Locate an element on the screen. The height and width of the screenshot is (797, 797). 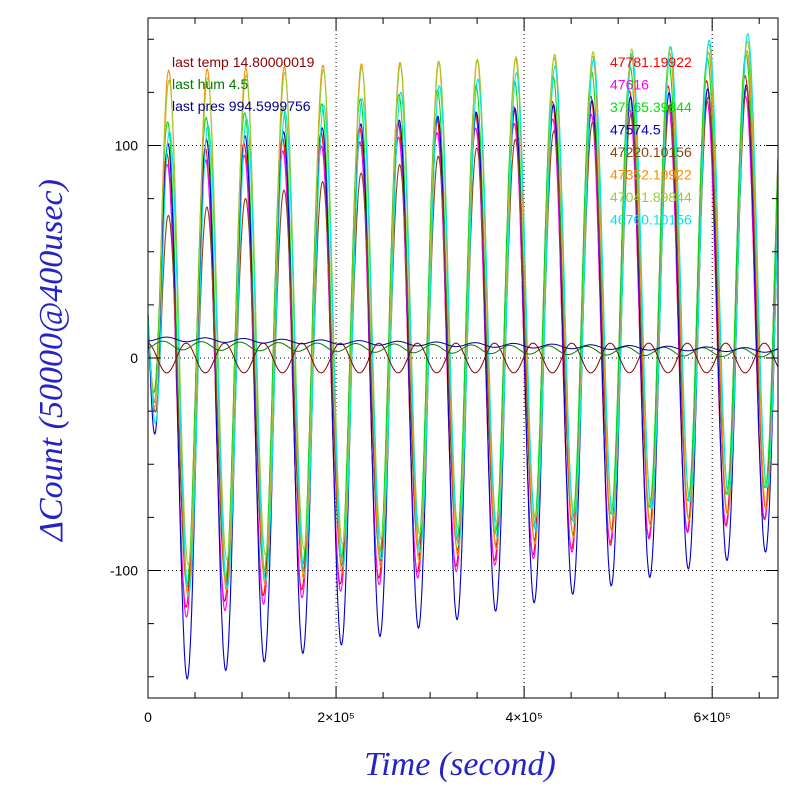
y-tick-label: 0 is located at coordinates (134, 358).